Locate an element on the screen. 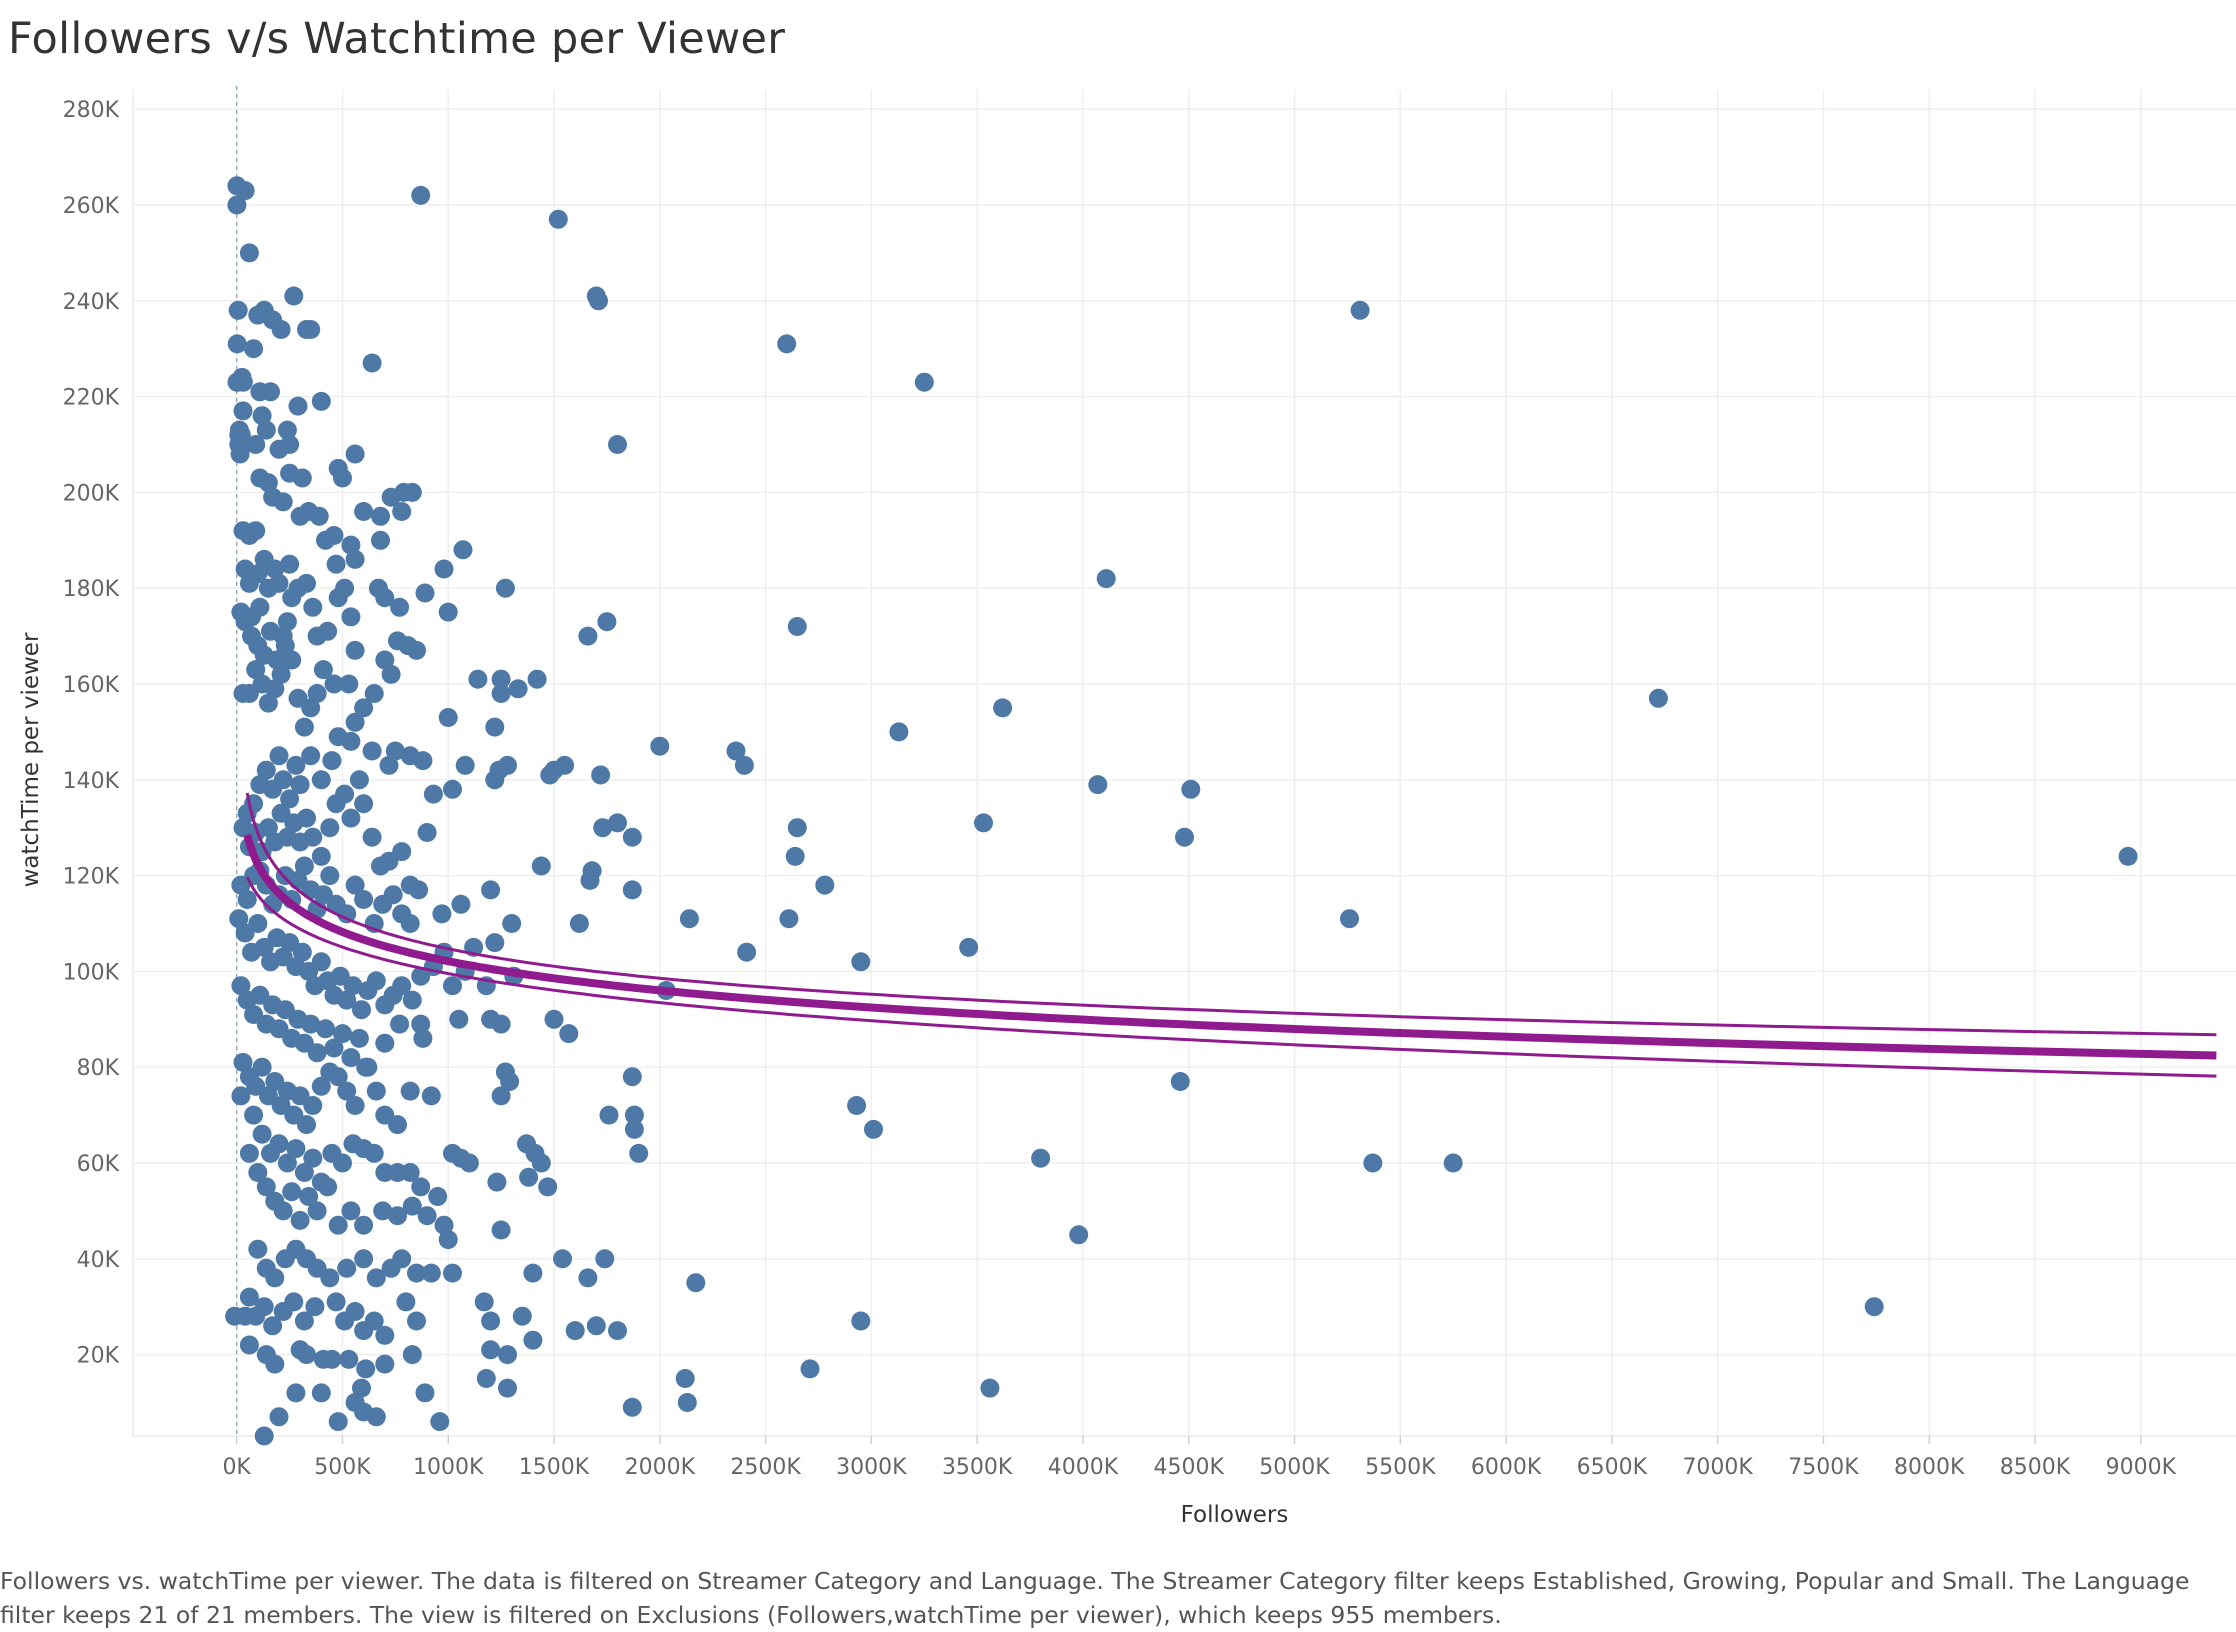 This screenshot has width=2236, height=1632. y-tick-label: 180K is located at coordinates (91, 589).